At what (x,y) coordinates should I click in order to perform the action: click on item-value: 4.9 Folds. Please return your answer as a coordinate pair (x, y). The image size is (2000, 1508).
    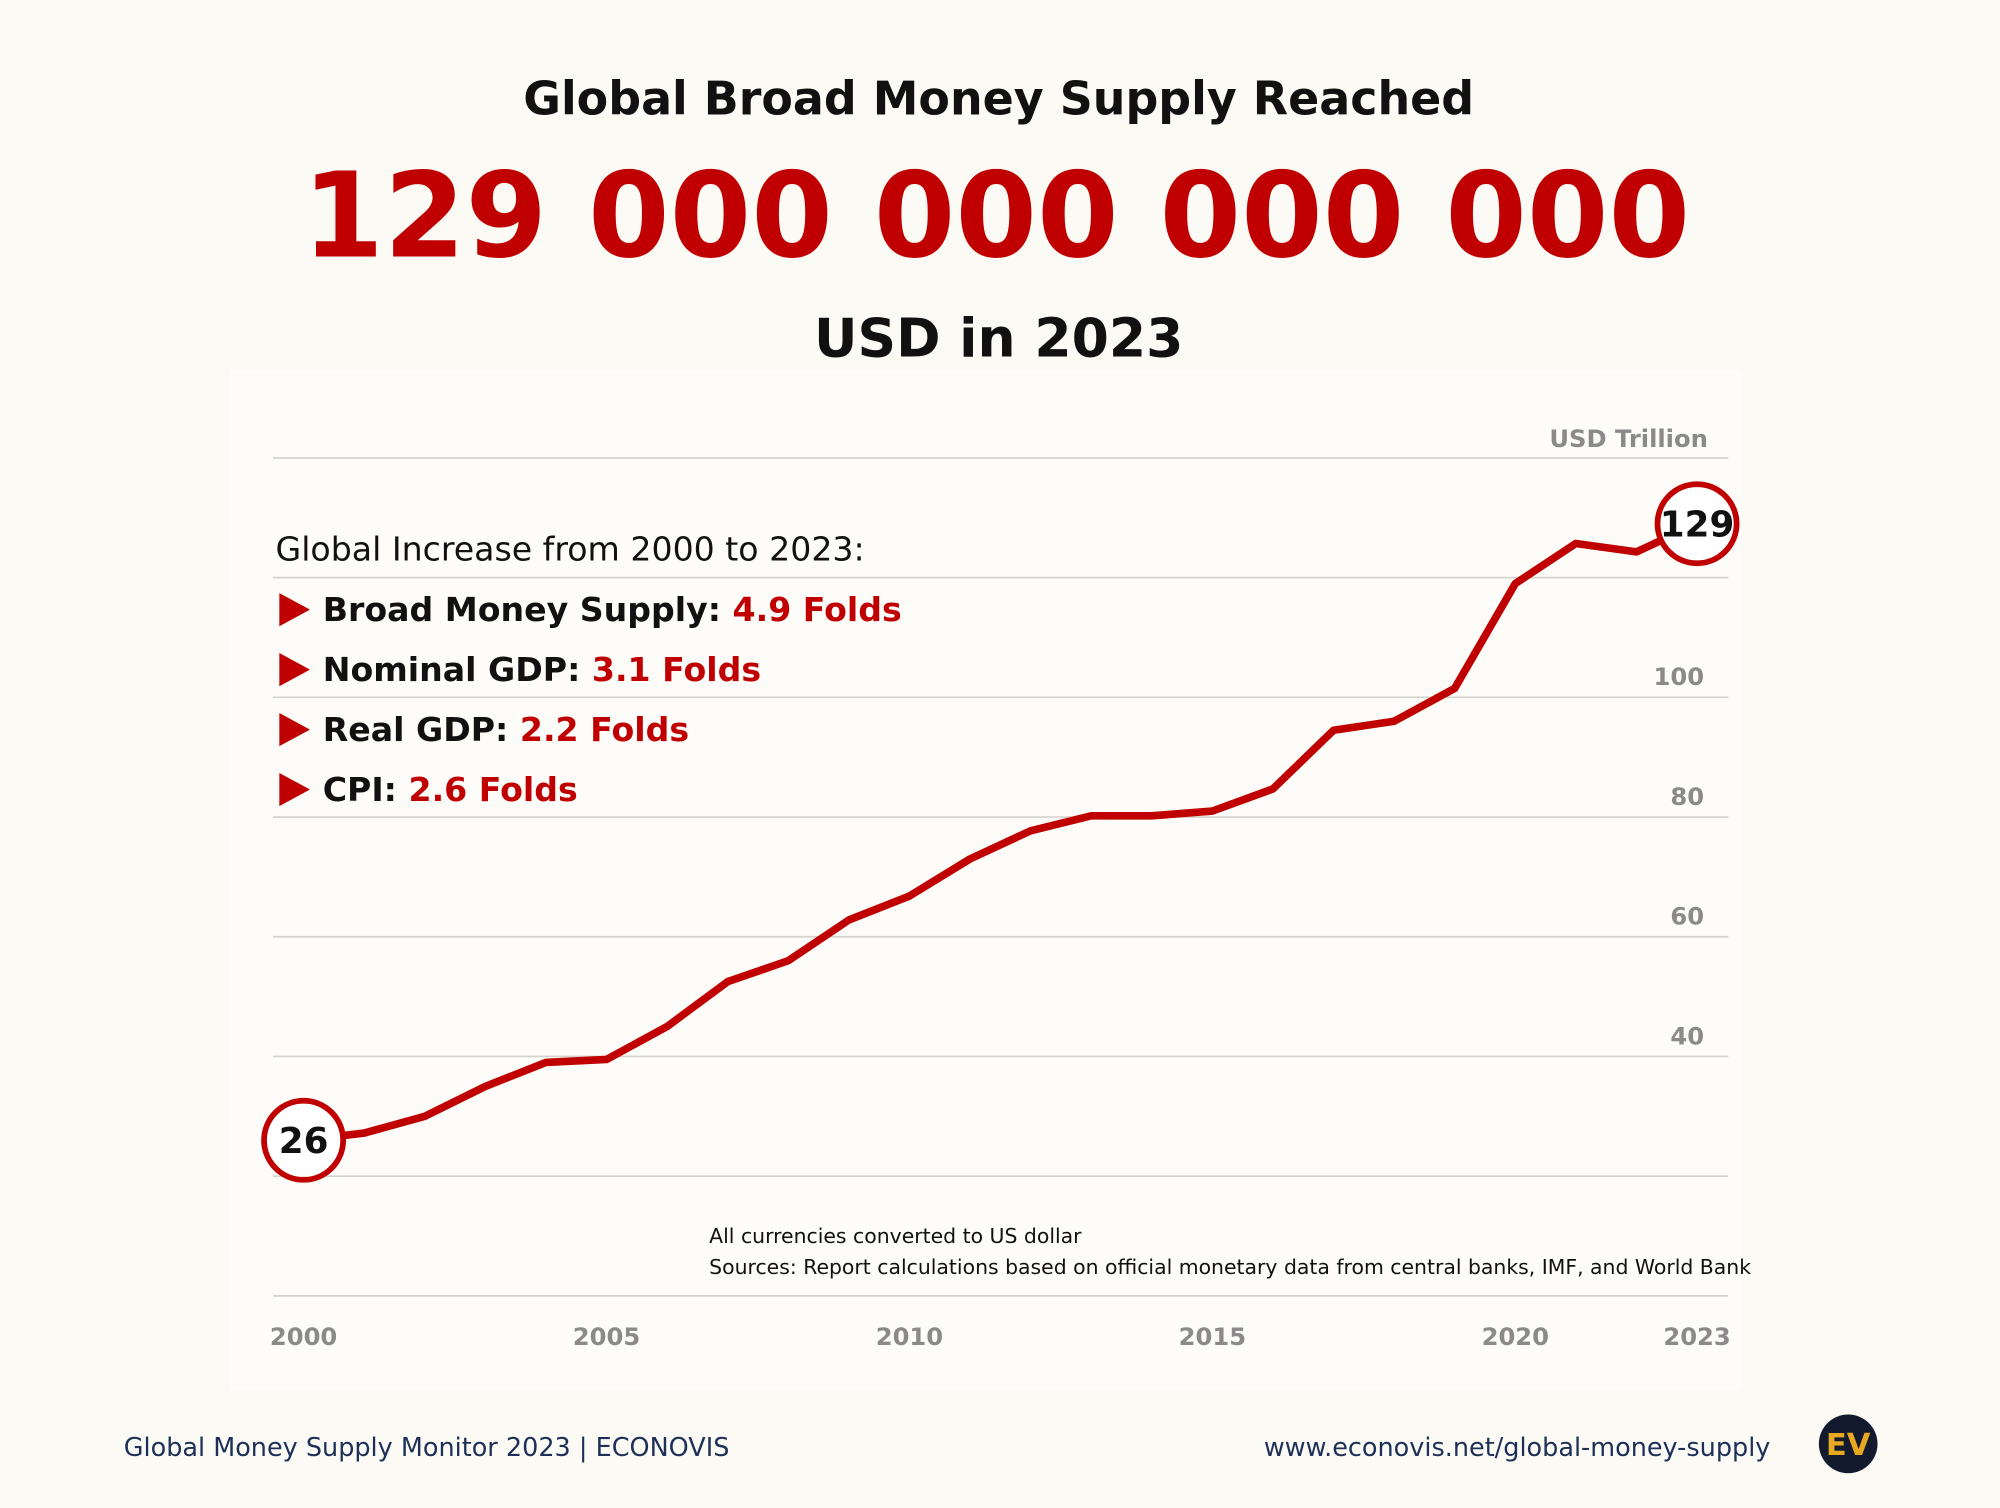
    Looking at the image, I should click on (817, 608).